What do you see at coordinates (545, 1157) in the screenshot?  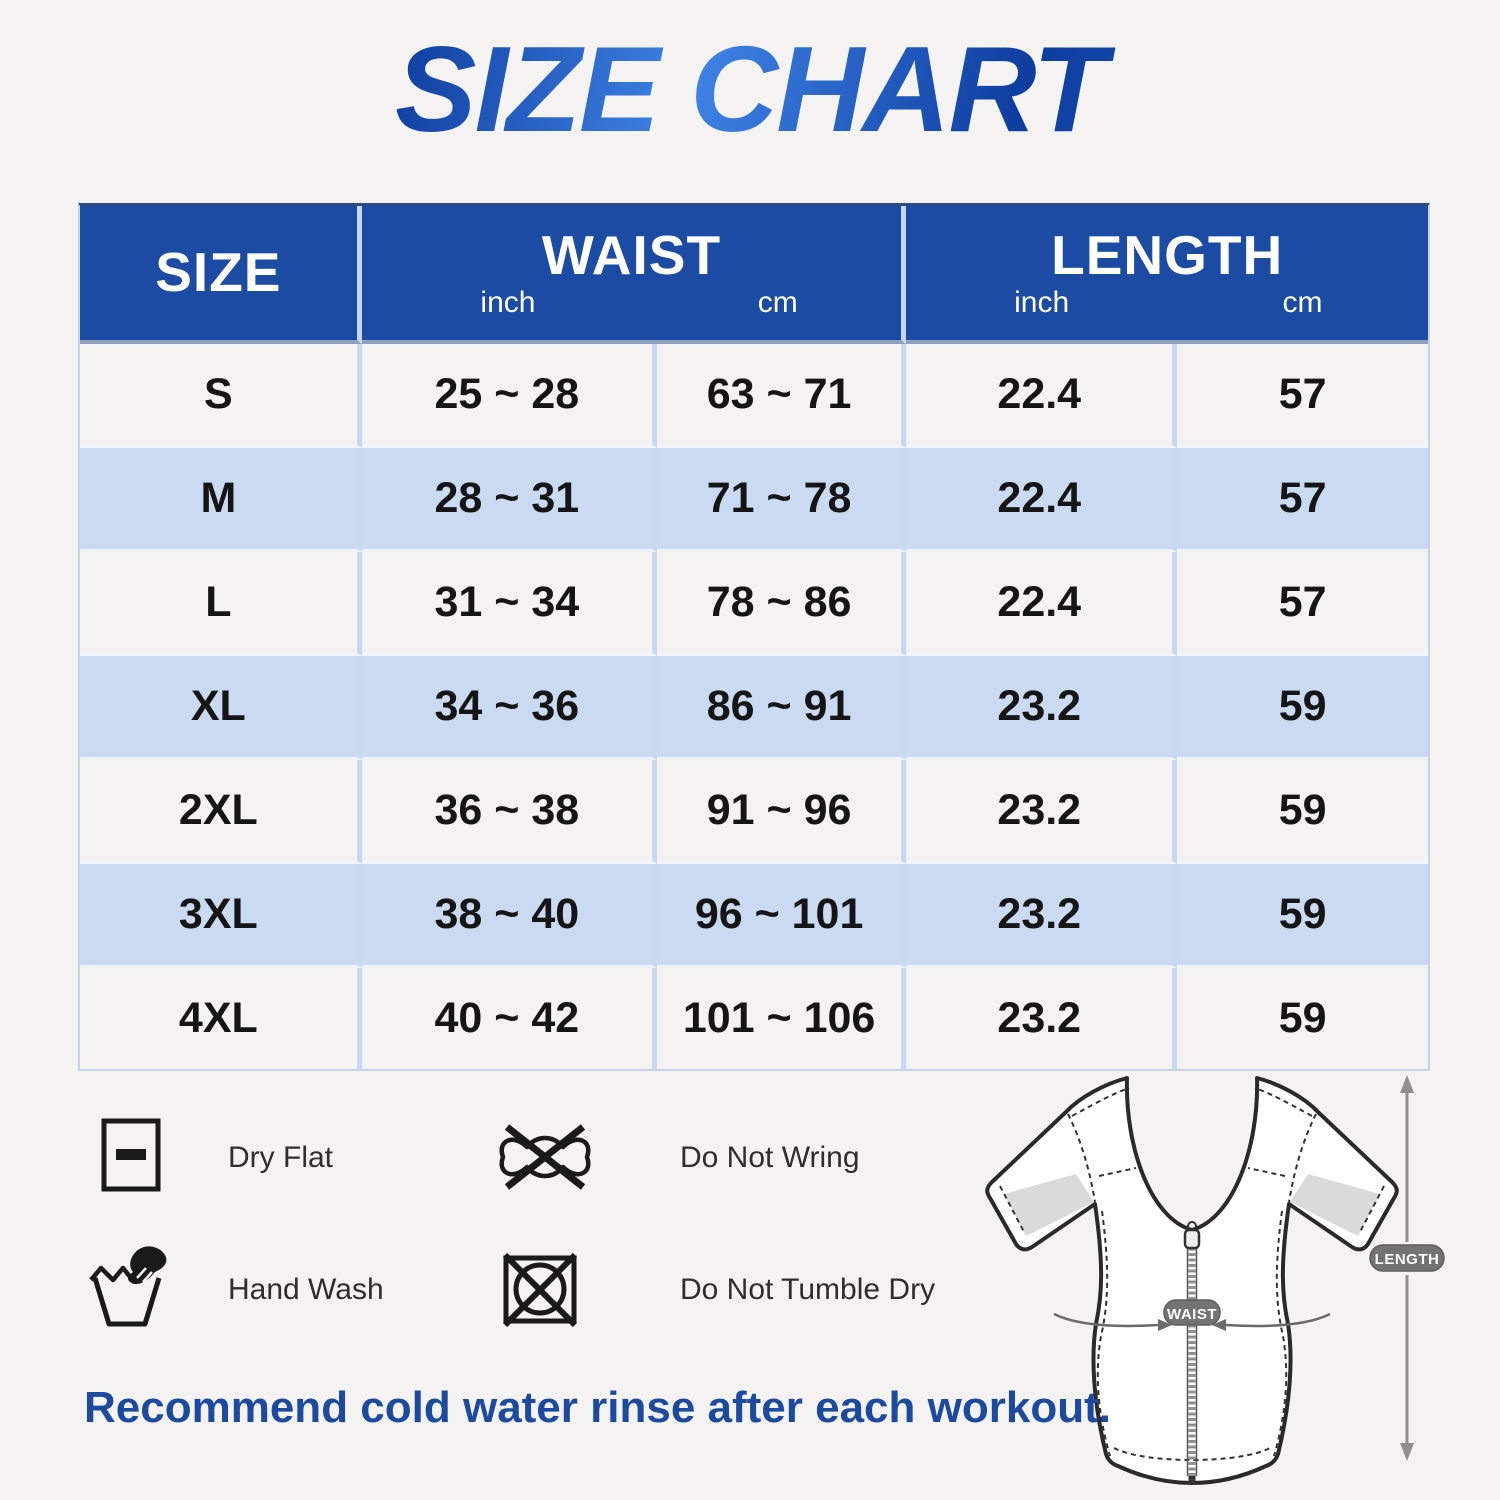 I see `do-not-wring-icon` at bounding box center [545, 1157].